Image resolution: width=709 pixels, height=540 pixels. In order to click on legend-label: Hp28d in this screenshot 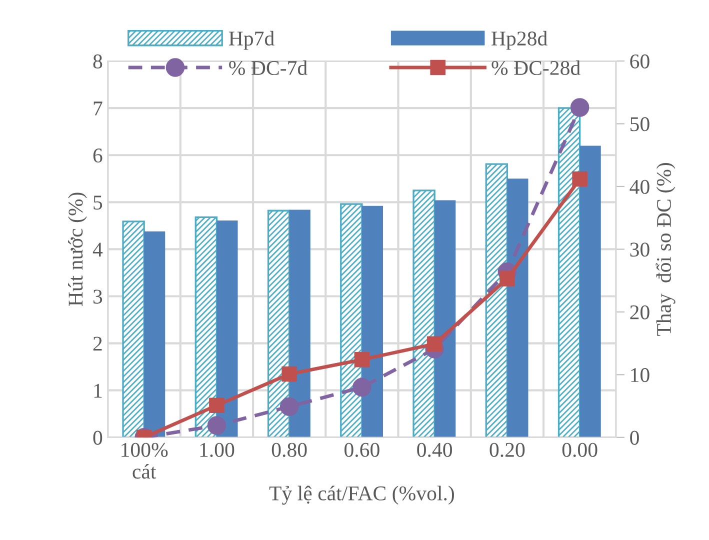, I will do `click(520, 40)`.